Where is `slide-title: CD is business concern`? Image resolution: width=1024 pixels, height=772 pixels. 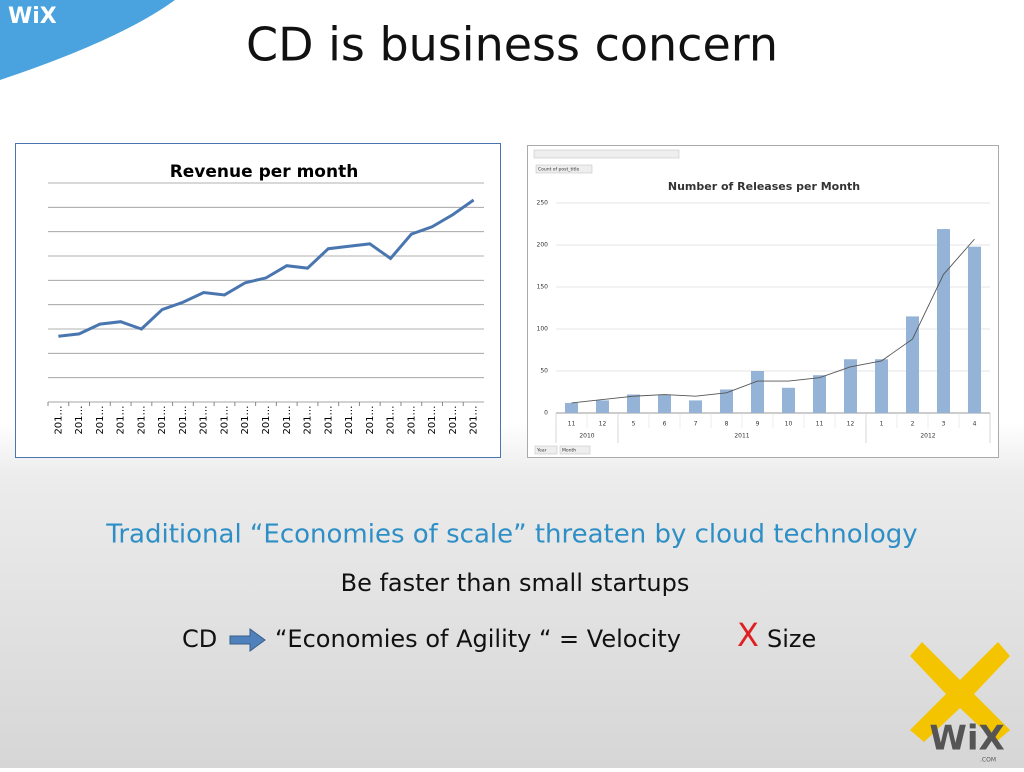
slide-title: CD is business concern is located at coordinates (512, 45).